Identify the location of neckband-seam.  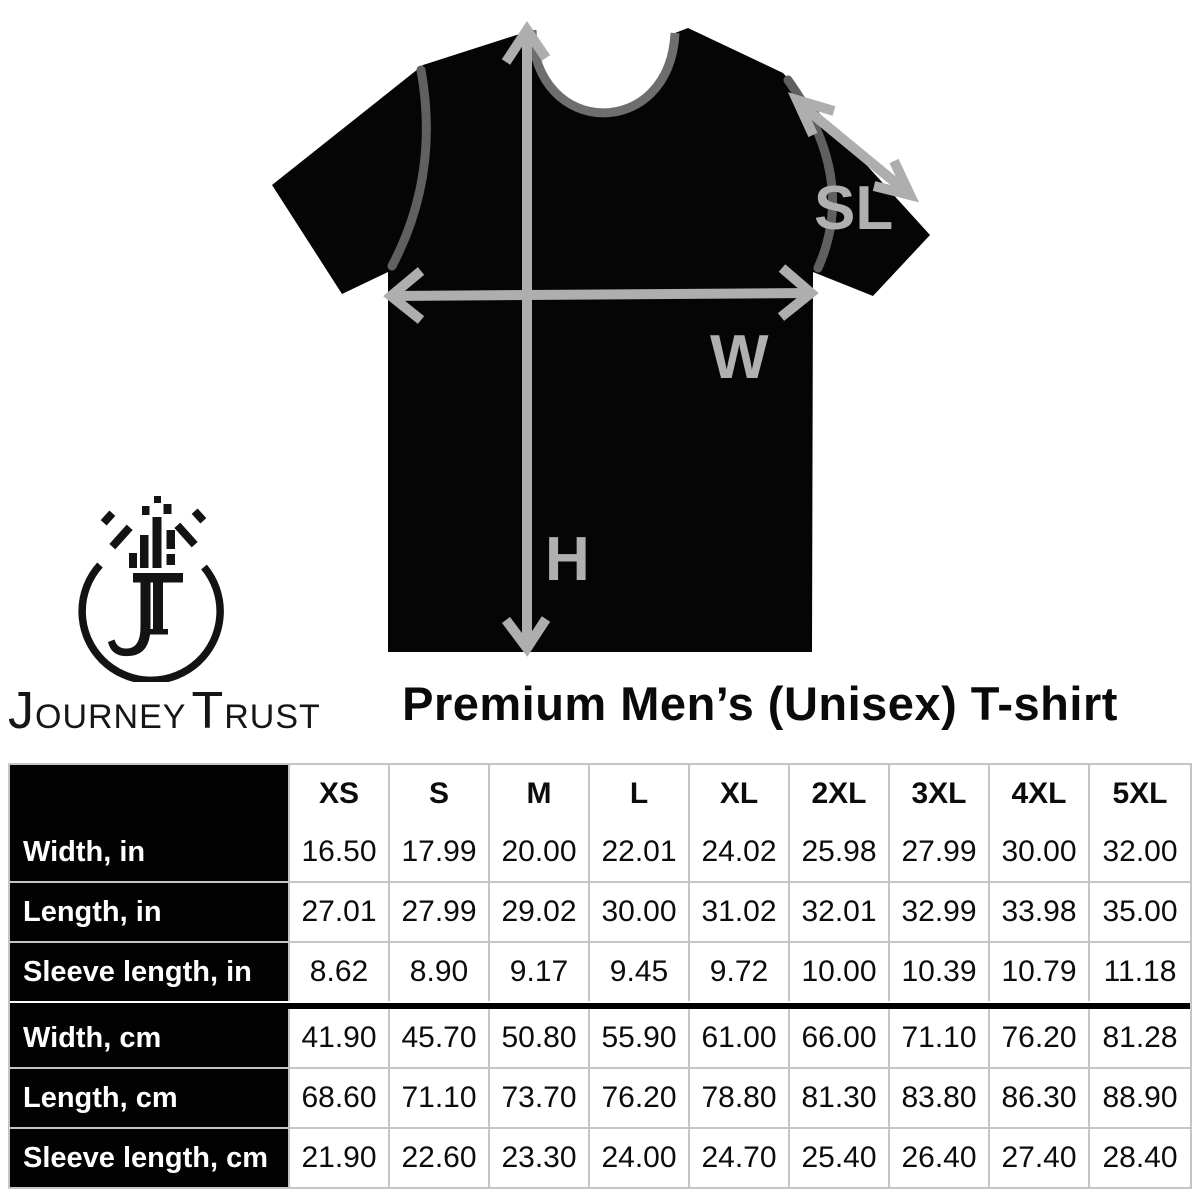
(603, 73).